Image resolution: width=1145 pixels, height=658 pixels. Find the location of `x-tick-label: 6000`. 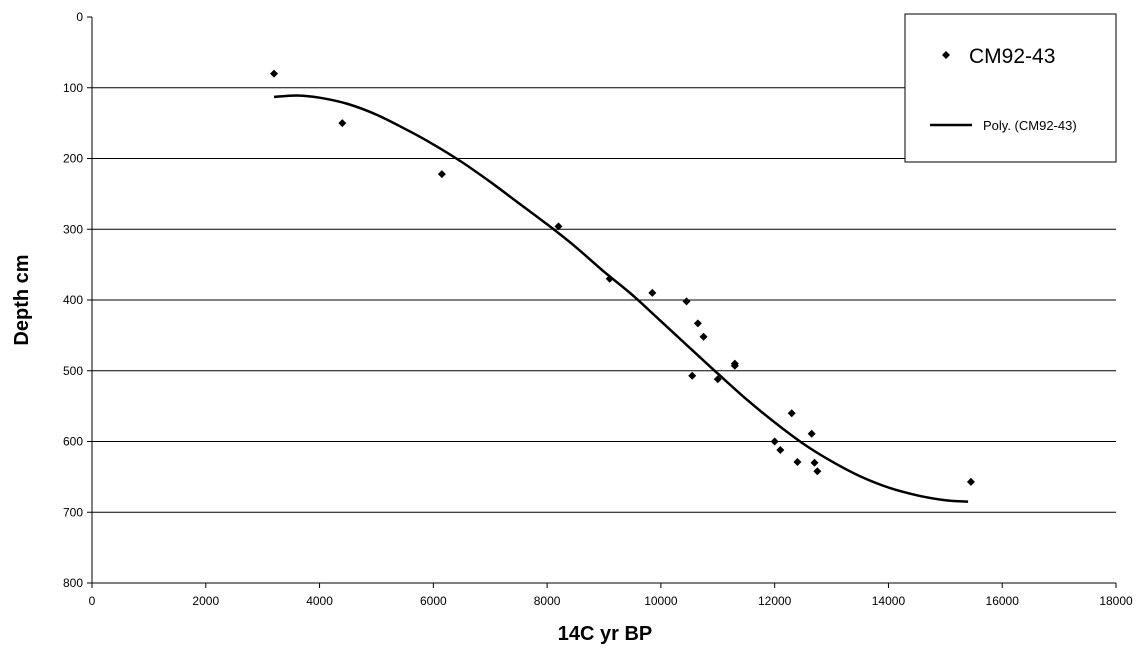

x-tick-label: 6000 is located at coordinates (433, 601).